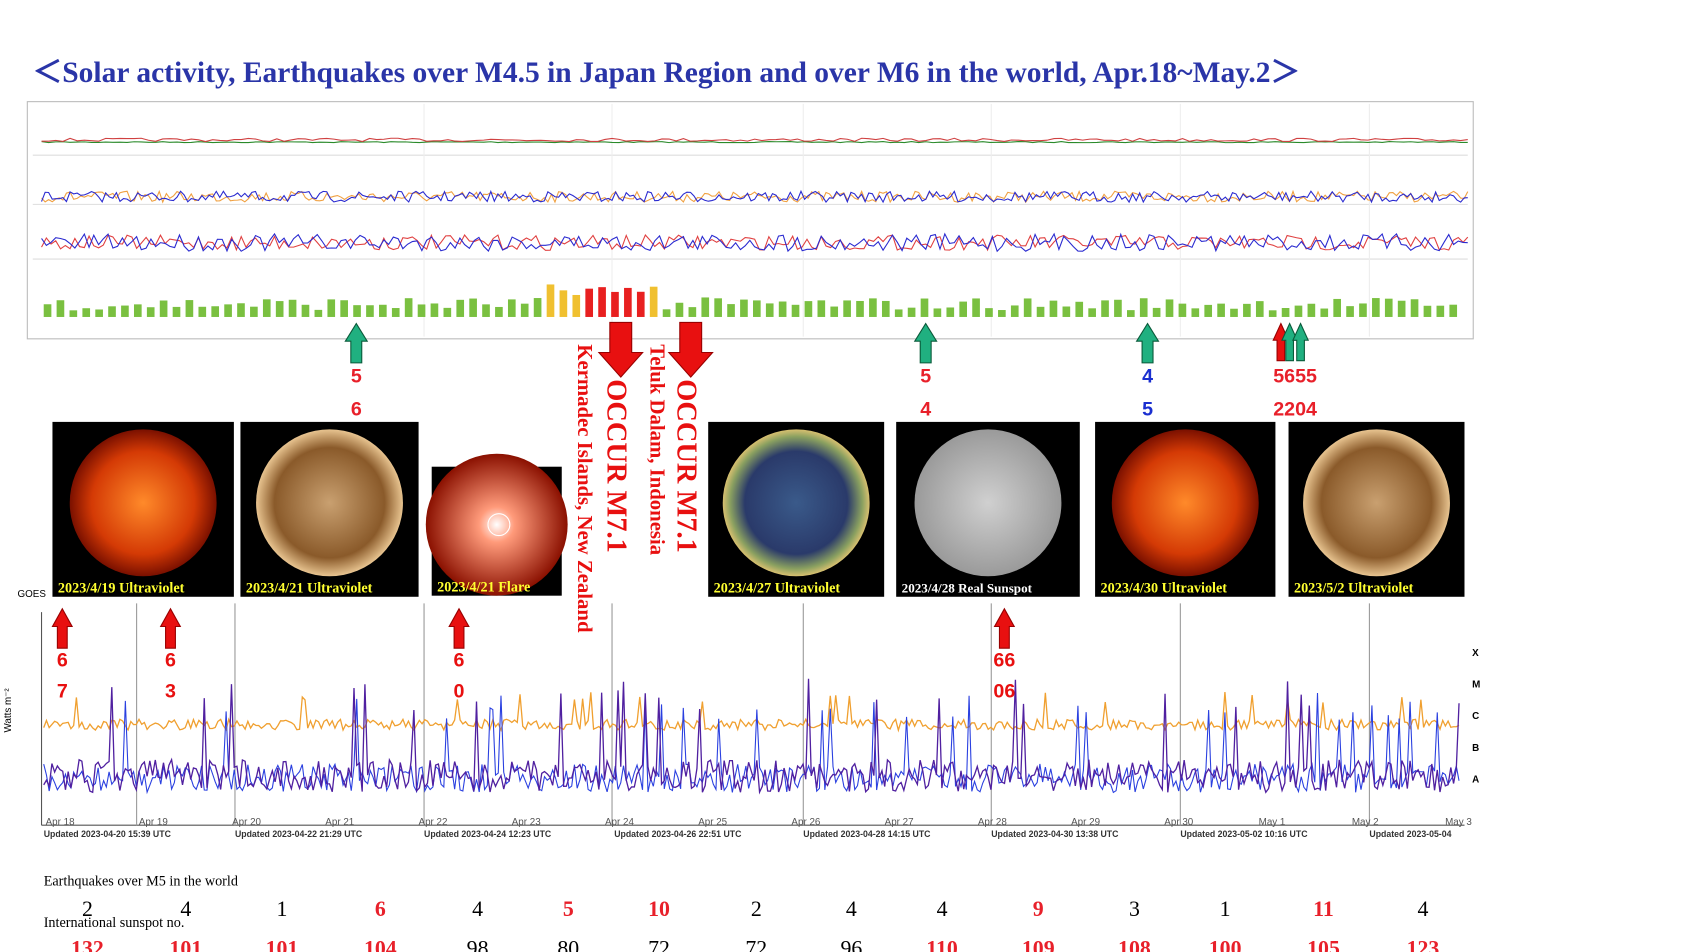 The height and width of the screenshot is (952, 1694). I want to click on date-label: May 1, so click(1272, 822).